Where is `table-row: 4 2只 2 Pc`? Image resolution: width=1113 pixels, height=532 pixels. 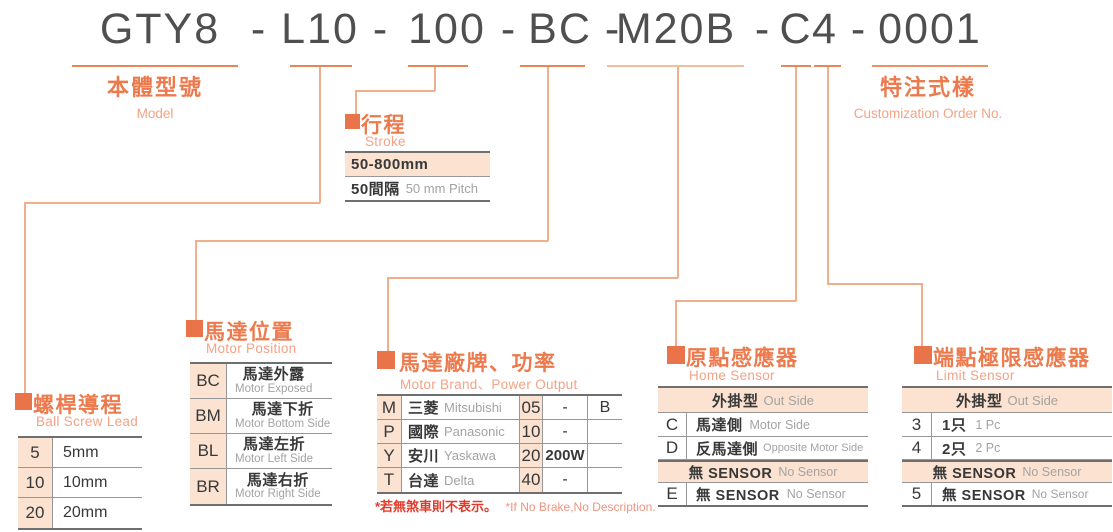 table-row: 4 2只 2 Pc is located at coordinates (1007, 448).